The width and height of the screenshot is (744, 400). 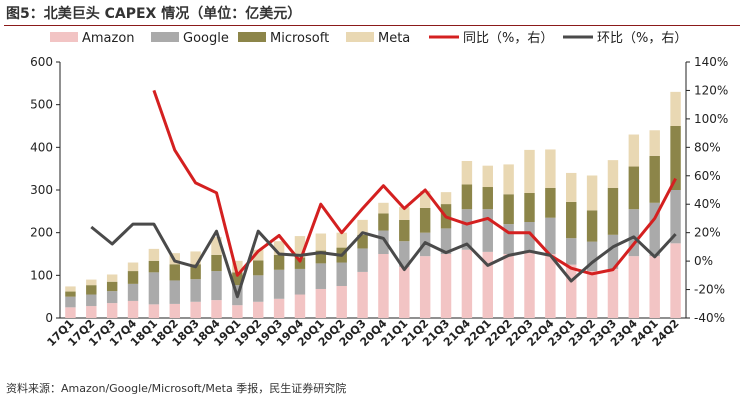 I want to click on bar-google-17Q1, so click(x=70, y=302).